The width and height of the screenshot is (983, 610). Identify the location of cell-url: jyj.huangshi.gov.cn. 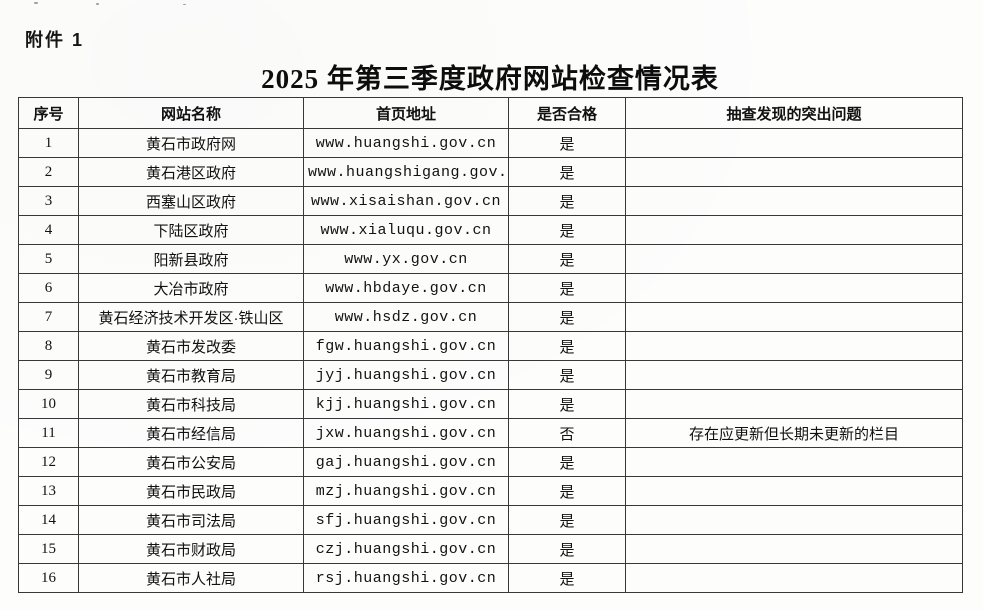
(406, 375).